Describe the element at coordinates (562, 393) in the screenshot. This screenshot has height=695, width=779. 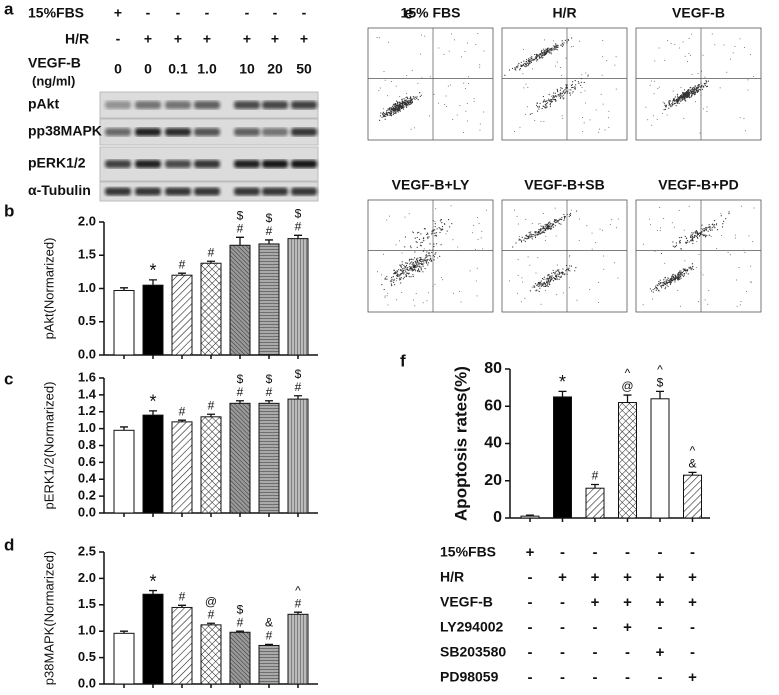
I see `error-bar` at that location.